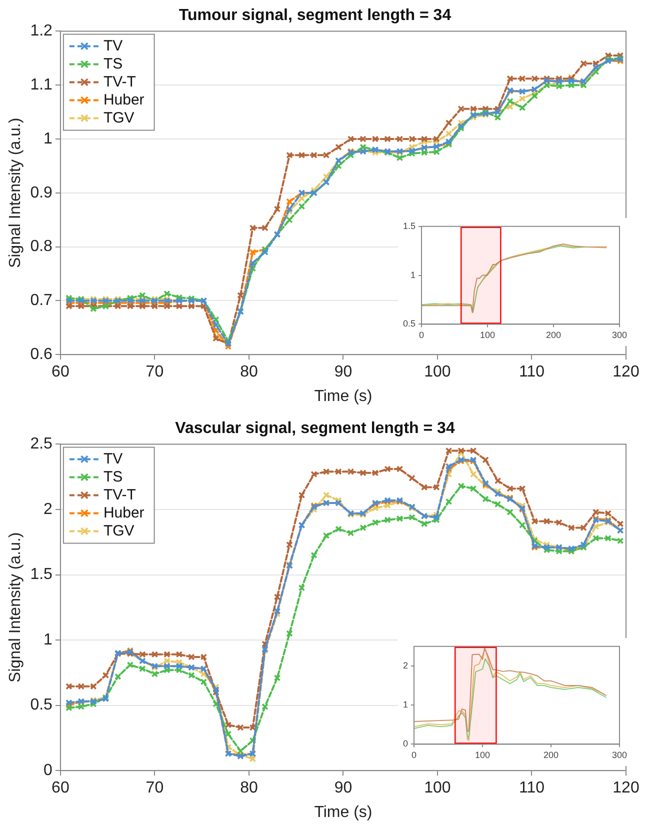 The height and width of the screenshot is (826, 648). I want to click on y-tick-label: 0.9, so click(41, 193).